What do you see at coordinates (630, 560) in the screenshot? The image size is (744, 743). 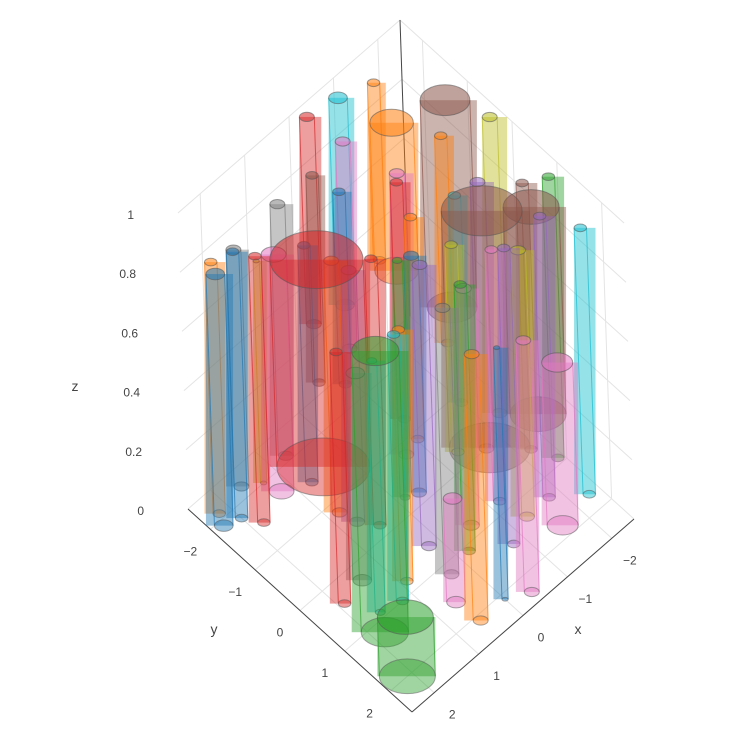 I see `x-tick-label: −2` at bounding box center [630, 560].